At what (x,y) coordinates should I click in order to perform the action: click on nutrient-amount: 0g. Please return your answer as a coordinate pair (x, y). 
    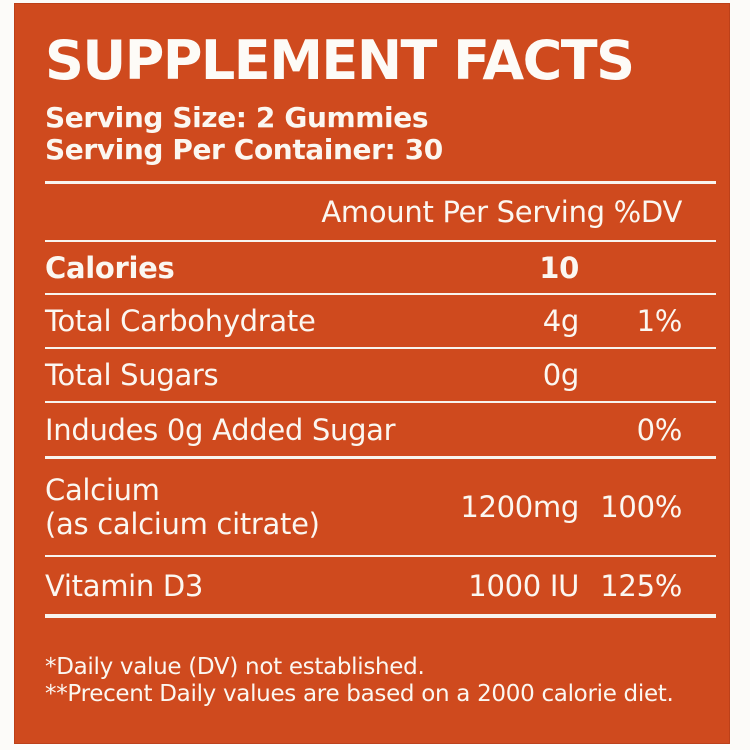
    Looking at the image, I should click on (561, 375).